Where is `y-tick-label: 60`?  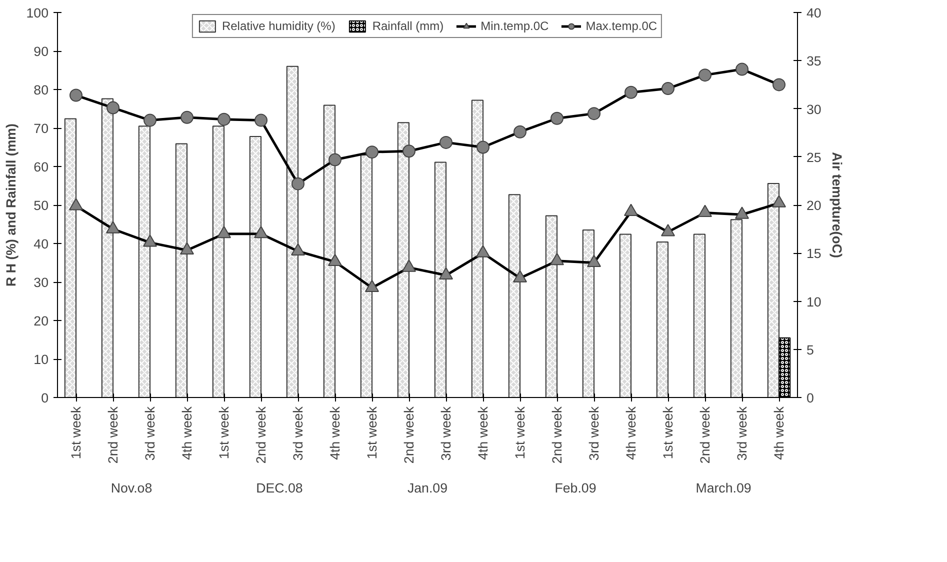
y-tick-label: 60 is located at coordinates (41, 167).